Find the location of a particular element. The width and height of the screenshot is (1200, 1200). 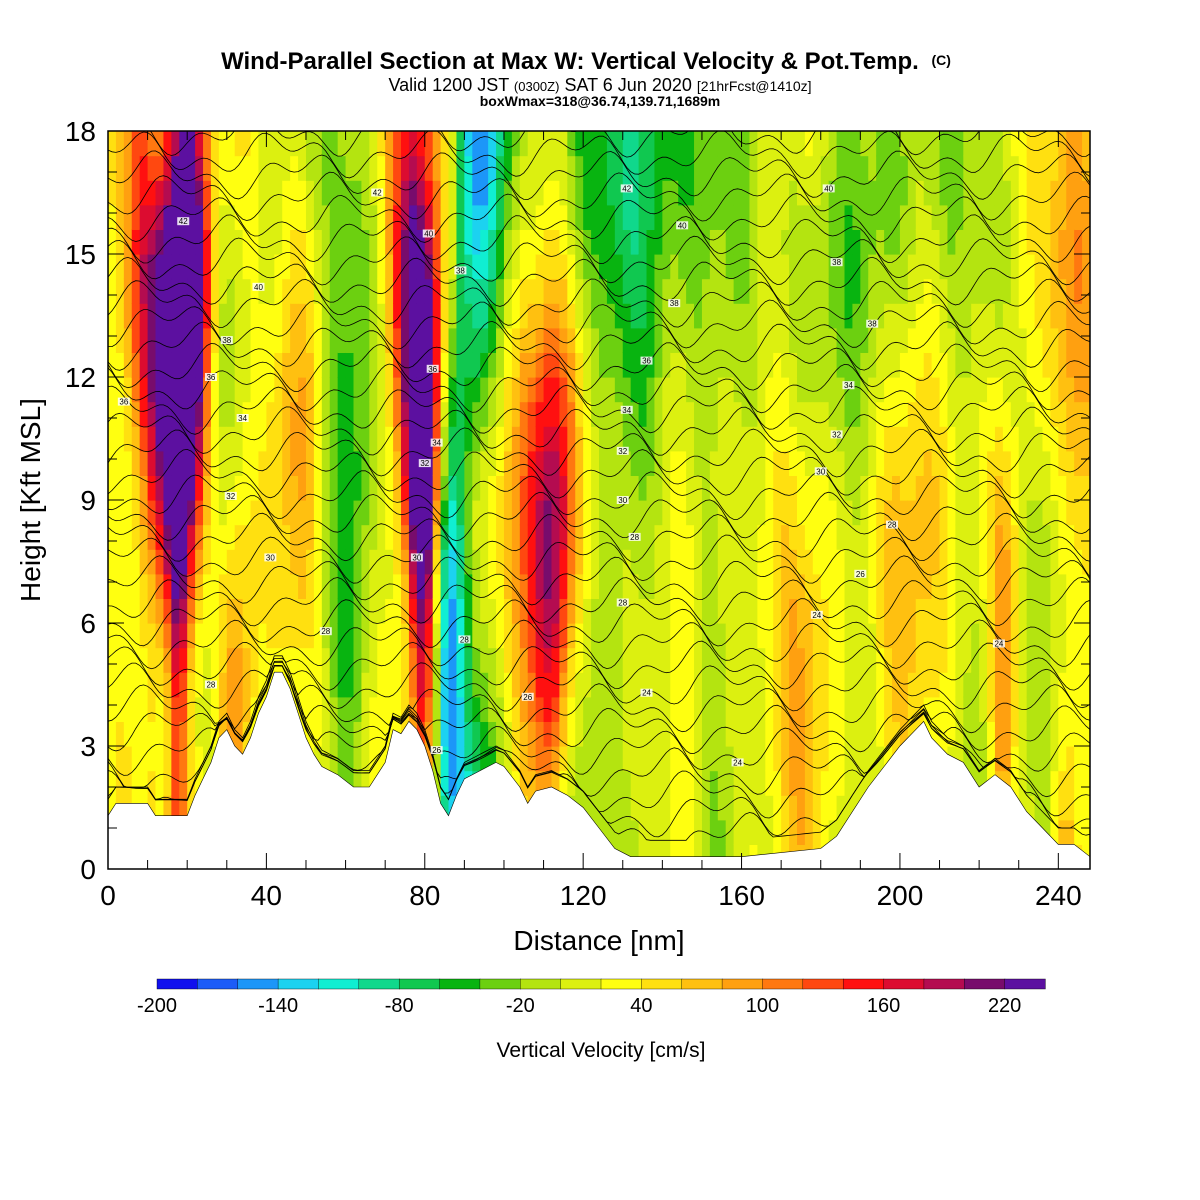

isentrope-line is located at coordinates (599, 388).